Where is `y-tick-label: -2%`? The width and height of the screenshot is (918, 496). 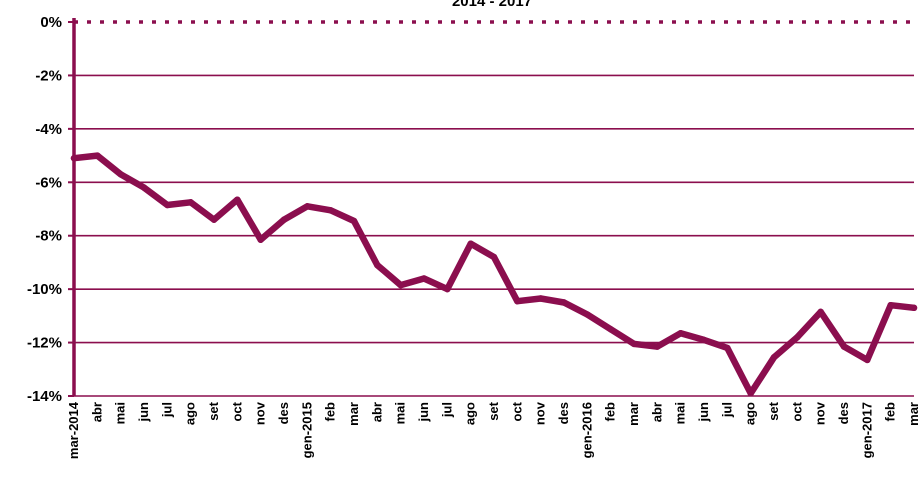
y-tick-label: -2% is located at coordinates (48, 75).